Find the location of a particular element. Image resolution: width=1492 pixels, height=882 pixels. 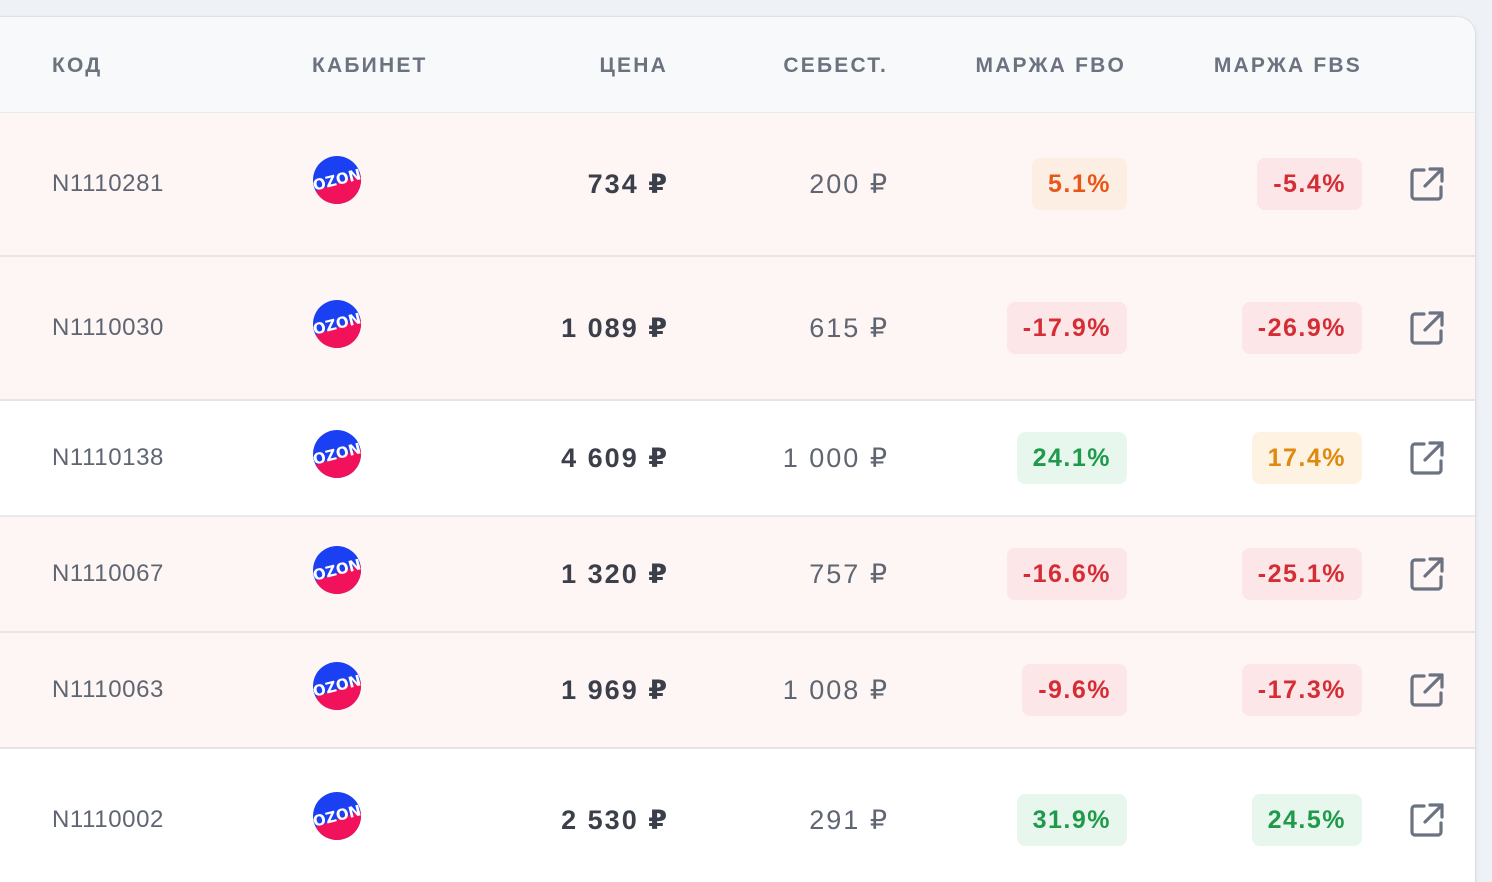

column-header-code: КОД is located at coordinates (77, 65).